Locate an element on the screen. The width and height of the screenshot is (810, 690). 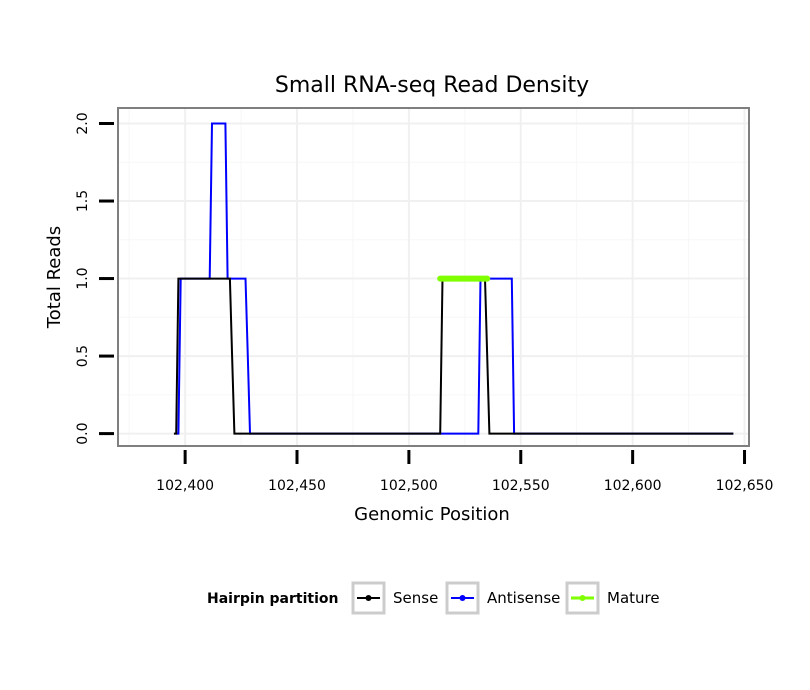
y-tick-label: 2.0 is located at coordinates (83, 123).